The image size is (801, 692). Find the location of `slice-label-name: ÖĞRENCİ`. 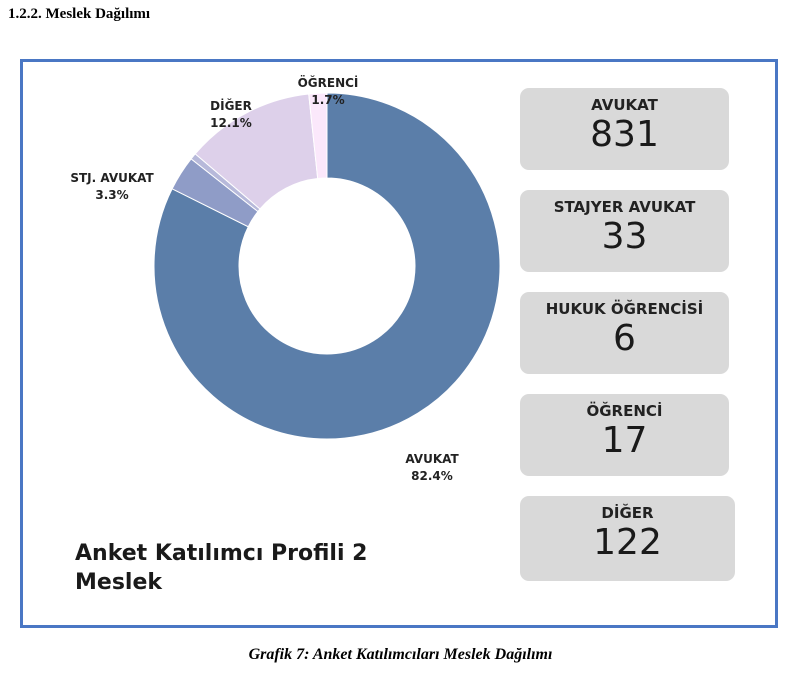

slice-label-name: ÖĞRENCİ is located at coordinates (328, 82).